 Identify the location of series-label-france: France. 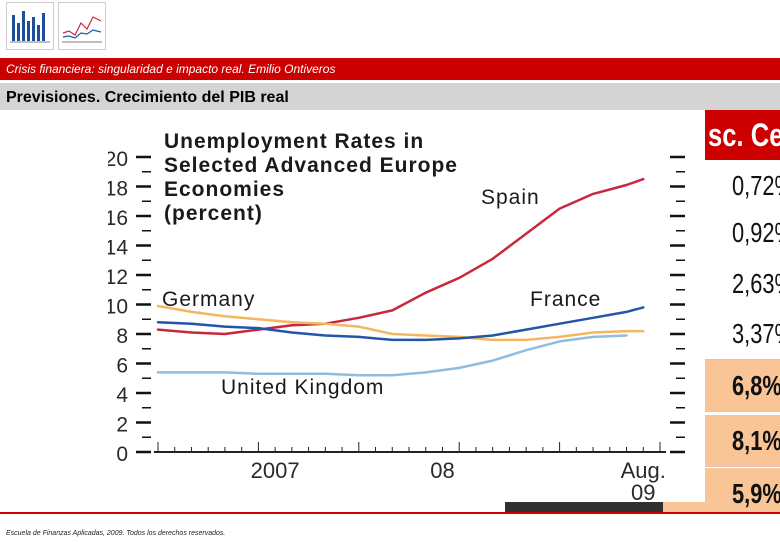
(565, 299).